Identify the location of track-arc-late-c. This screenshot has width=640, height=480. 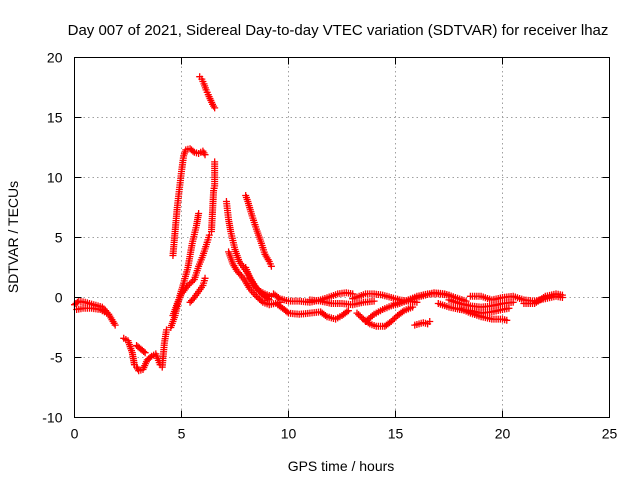
(483, 314).